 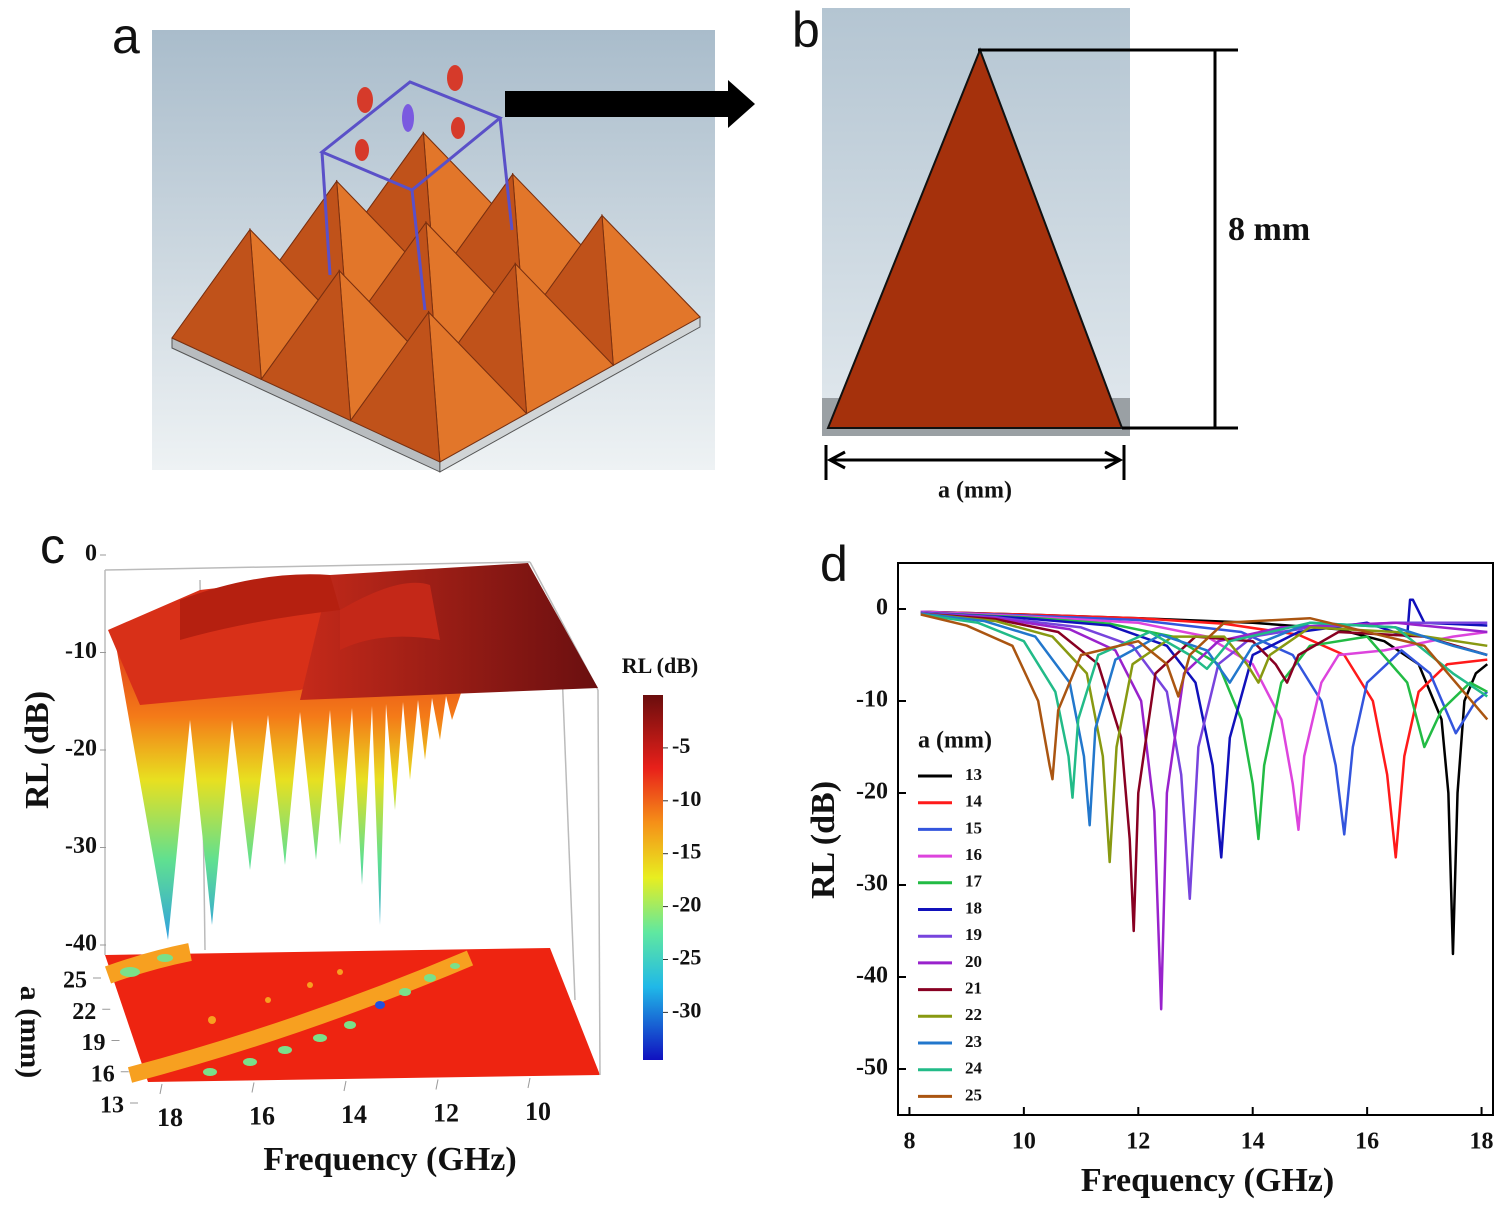 What do you see at coordinates (973, 774) in the screenshot?
I see `legend-label: 13` at bounding box center [973, 774].